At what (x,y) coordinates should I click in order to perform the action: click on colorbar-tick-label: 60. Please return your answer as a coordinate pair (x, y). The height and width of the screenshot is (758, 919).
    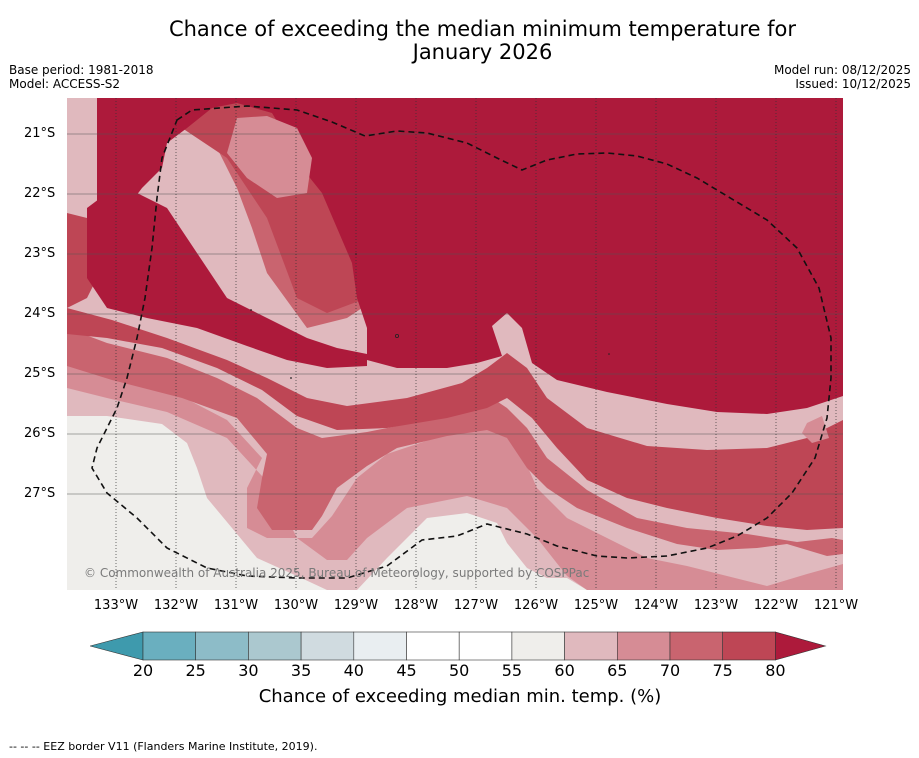
    Looking at the image, I should click on (564, 670).